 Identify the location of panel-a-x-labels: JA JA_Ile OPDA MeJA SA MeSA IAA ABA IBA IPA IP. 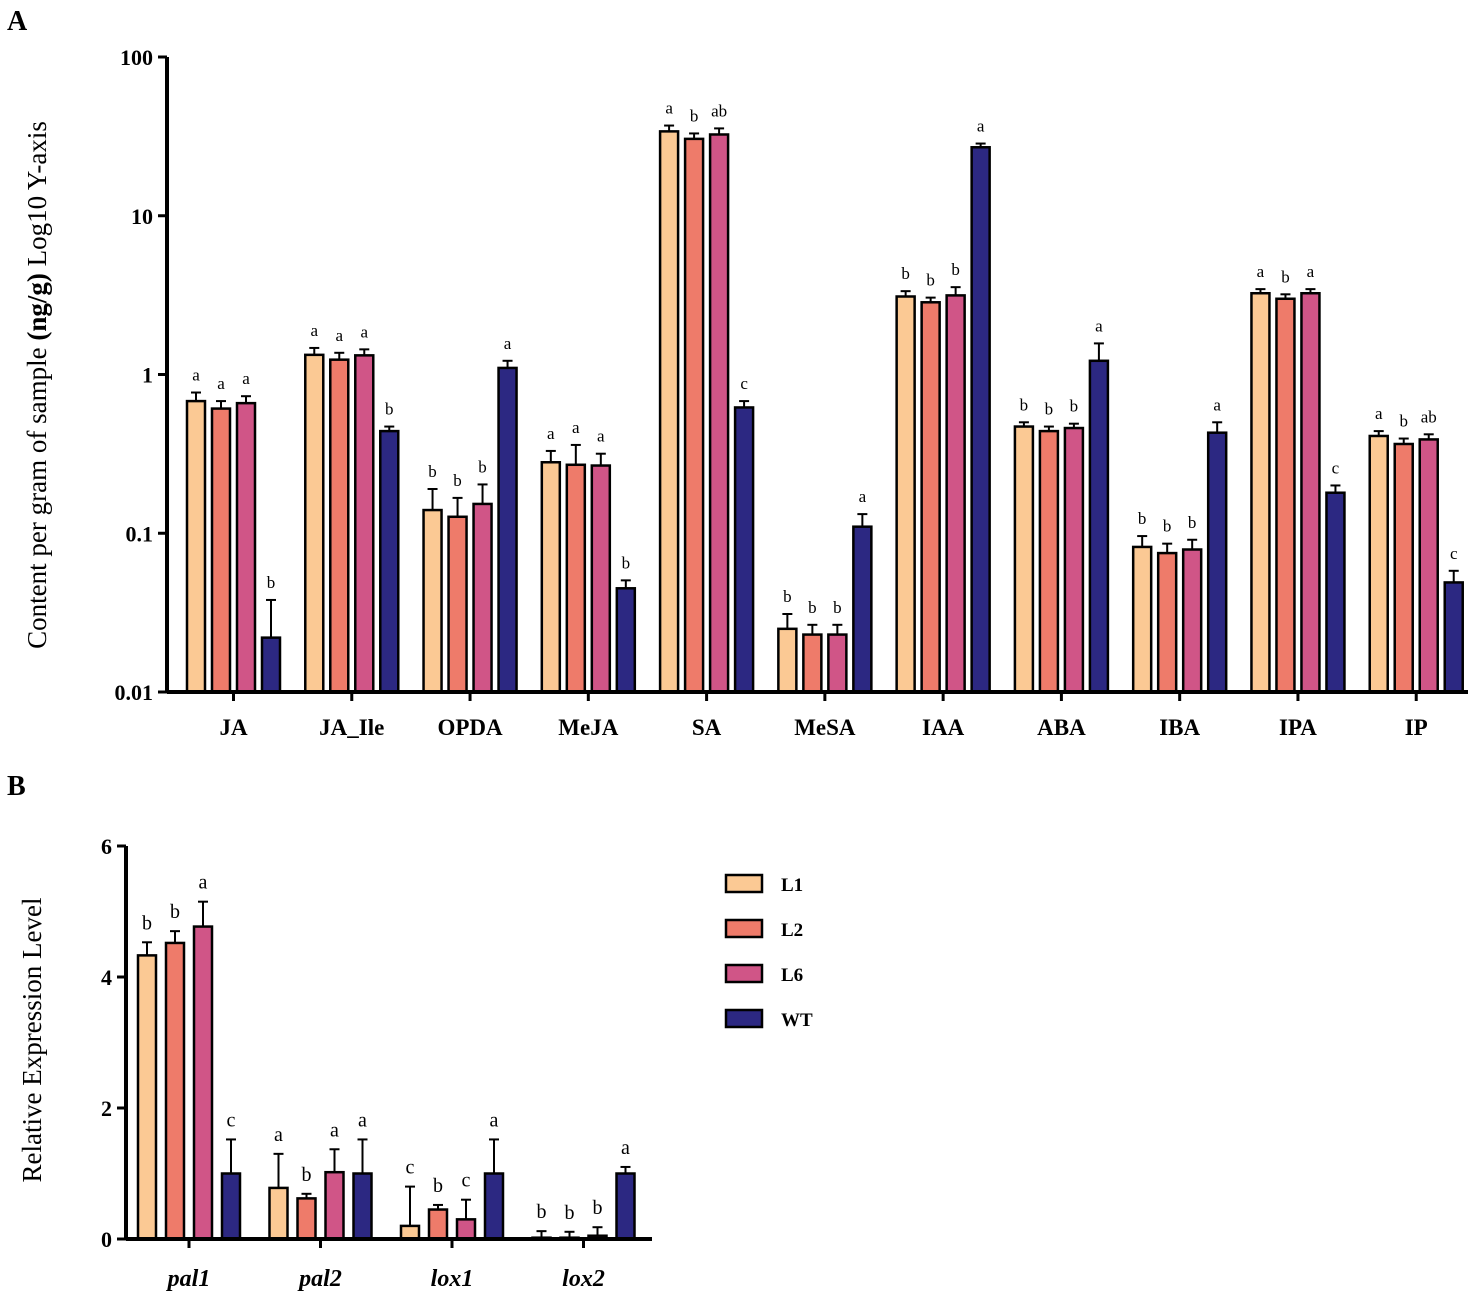
(823, 727).